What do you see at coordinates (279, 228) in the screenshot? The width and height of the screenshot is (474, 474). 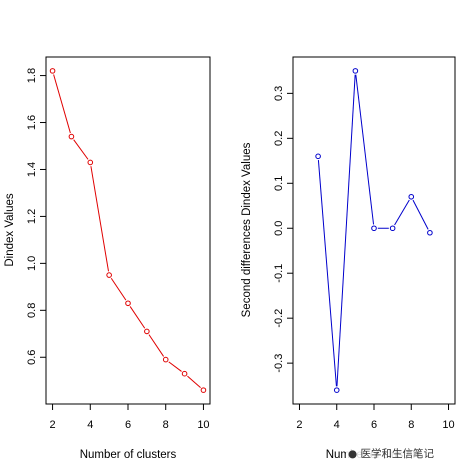 I see `y-tick-label: 0.0` at bounding box center [279, 228].